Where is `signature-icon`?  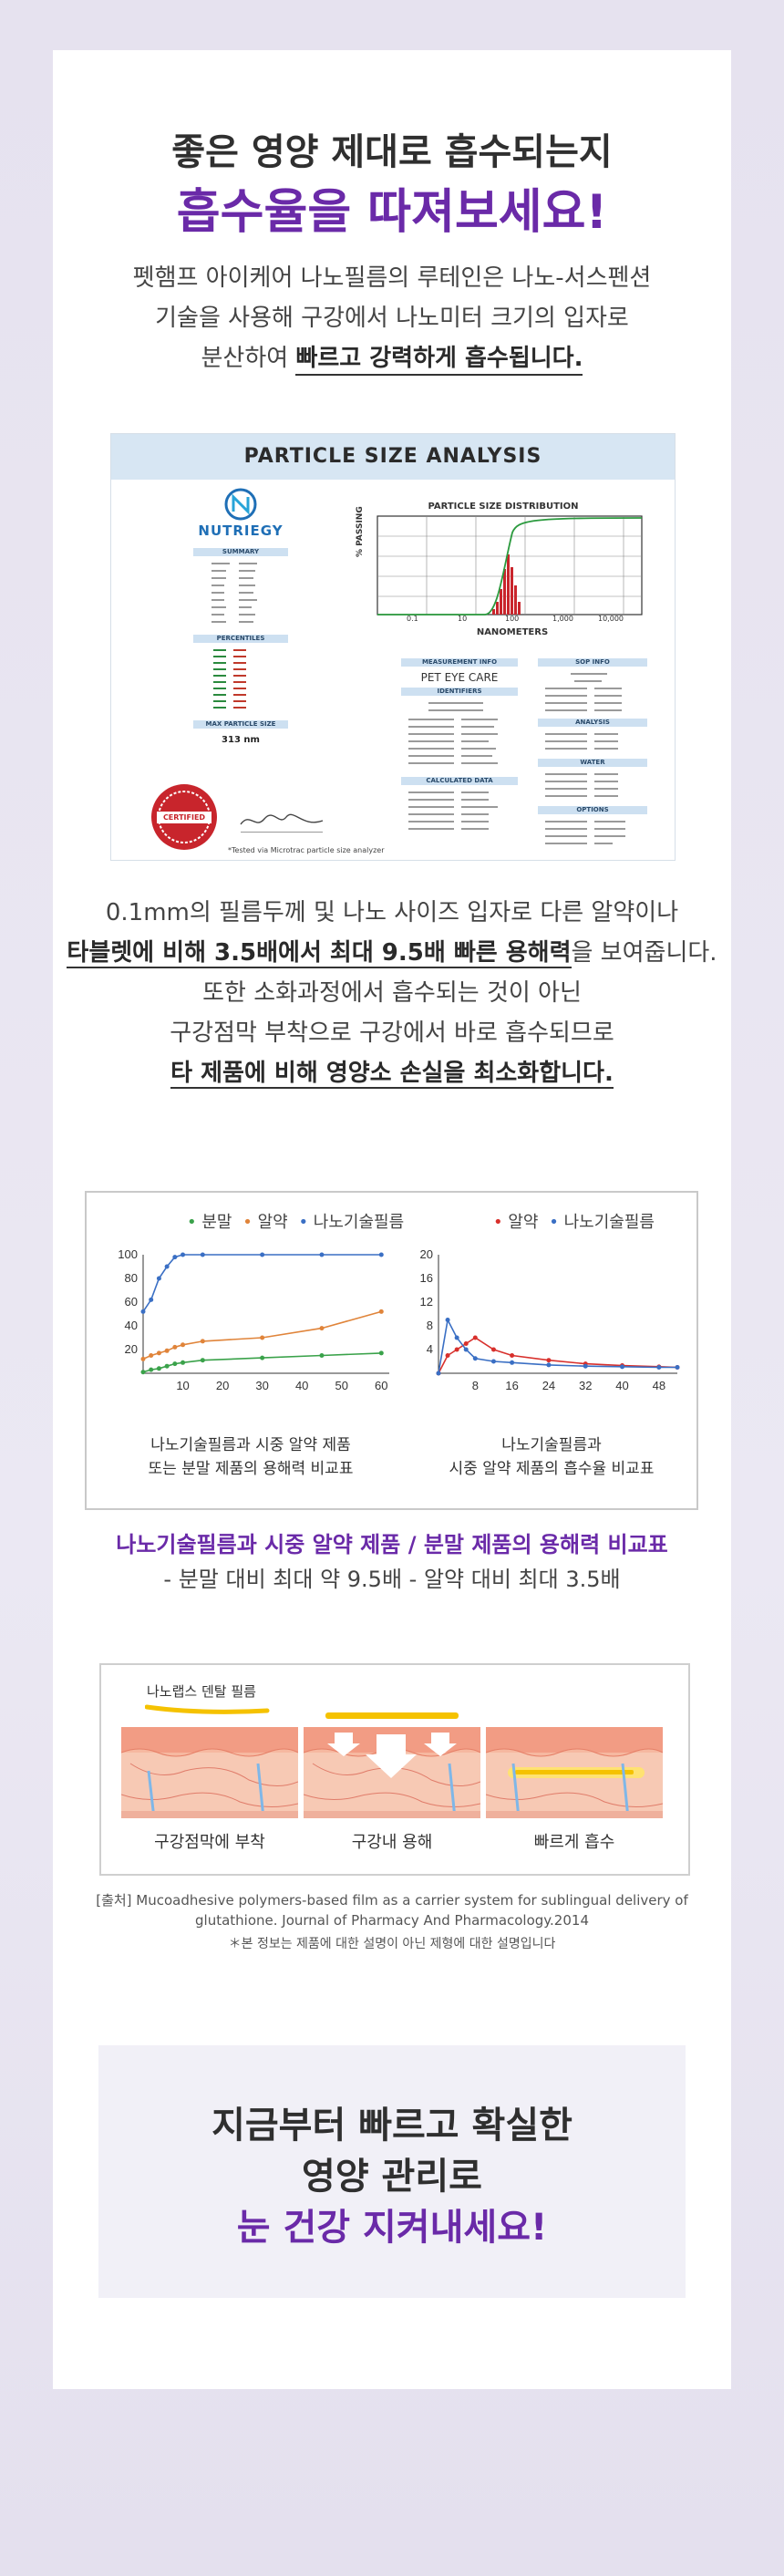
signature-icon is located at coordinates (282, 823).